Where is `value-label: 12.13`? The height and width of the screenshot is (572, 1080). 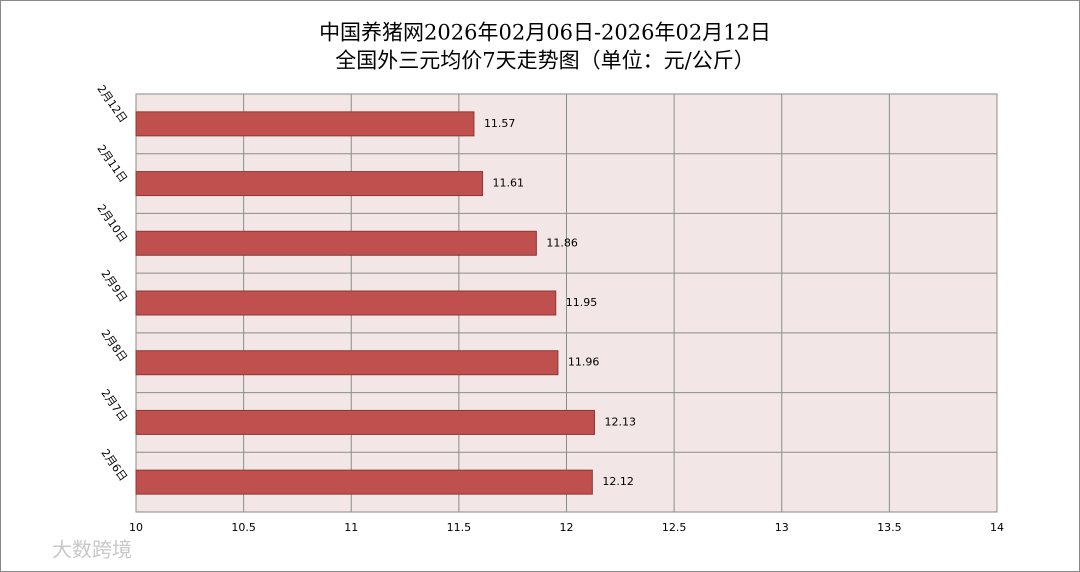
value-label: 12.13 is located at coordinates (620, 421).